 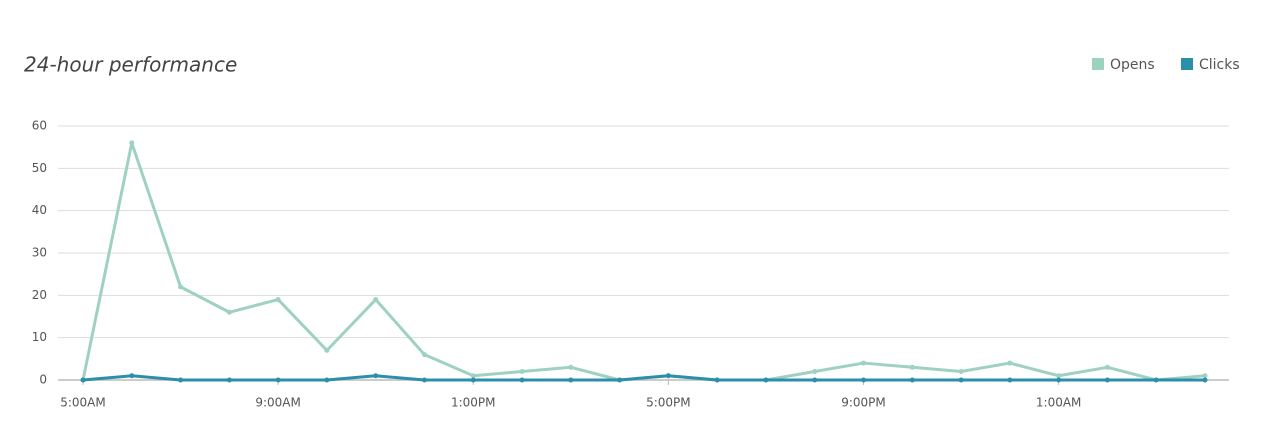 I want to click on y-tick-label: 40, so click(x=39, y=210).